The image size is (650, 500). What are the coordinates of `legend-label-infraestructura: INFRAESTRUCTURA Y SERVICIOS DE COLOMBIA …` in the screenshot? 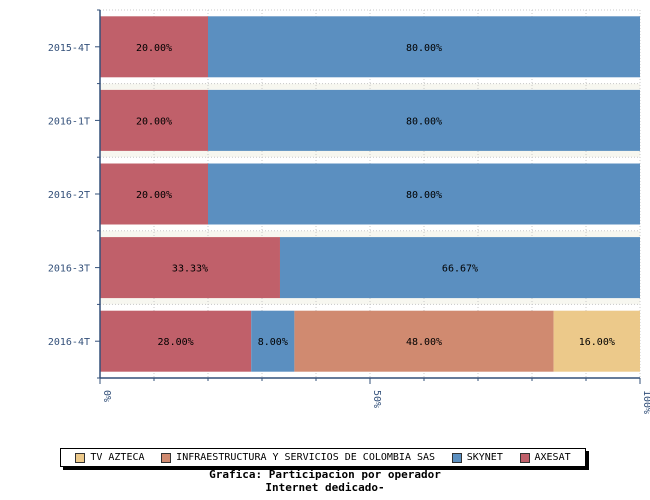 It's located at (306, 457).